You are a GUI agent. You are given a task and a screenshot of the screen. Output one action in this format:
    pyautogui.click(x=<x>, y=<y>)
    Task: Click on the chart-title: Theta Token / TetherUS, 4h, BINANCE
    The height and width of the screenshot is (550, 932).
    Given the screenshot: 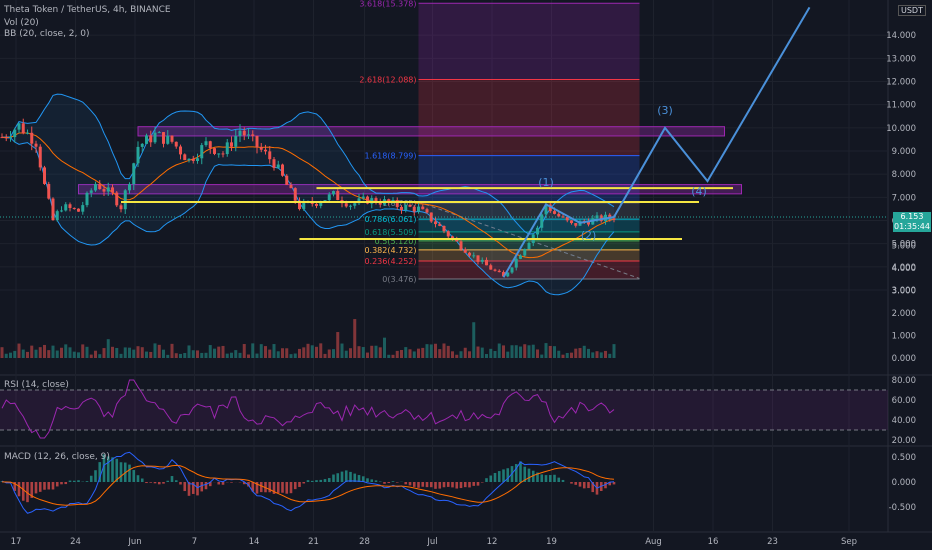 What is the action you would take?
    pyautogui.click(x=87, y=10)
    